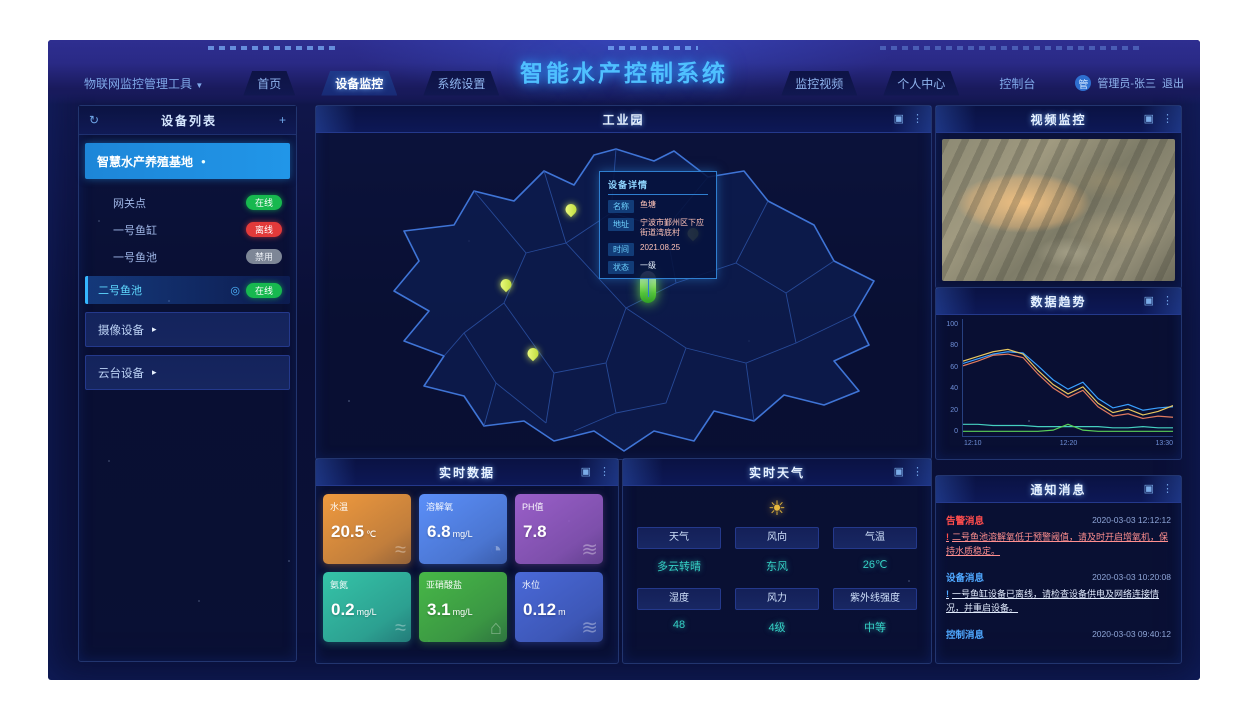  I want to click on metrics-title: 实时数据, so click(466, 472).